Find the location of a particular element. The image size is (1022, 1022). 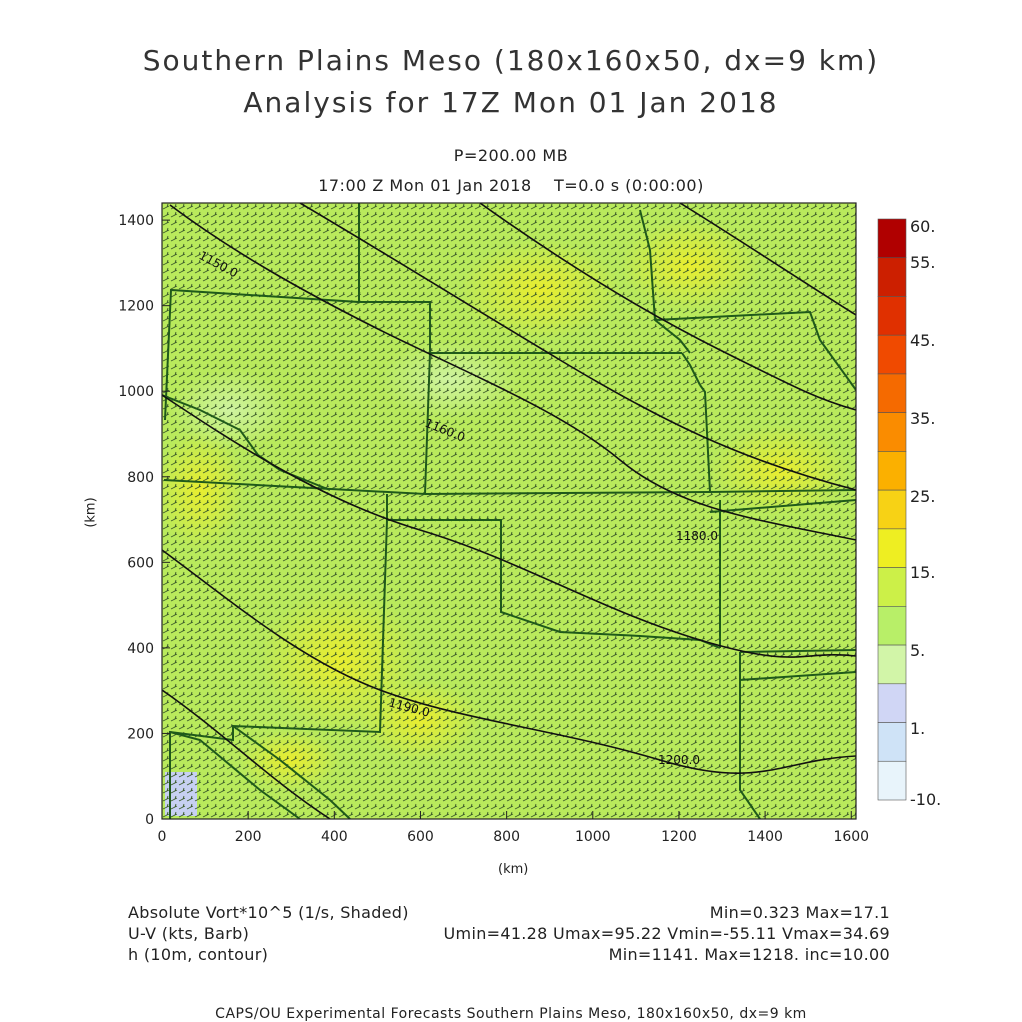

y-axis: 0 200 400 600 800 1000 1200 1400 is located at coordinates (144, 520).